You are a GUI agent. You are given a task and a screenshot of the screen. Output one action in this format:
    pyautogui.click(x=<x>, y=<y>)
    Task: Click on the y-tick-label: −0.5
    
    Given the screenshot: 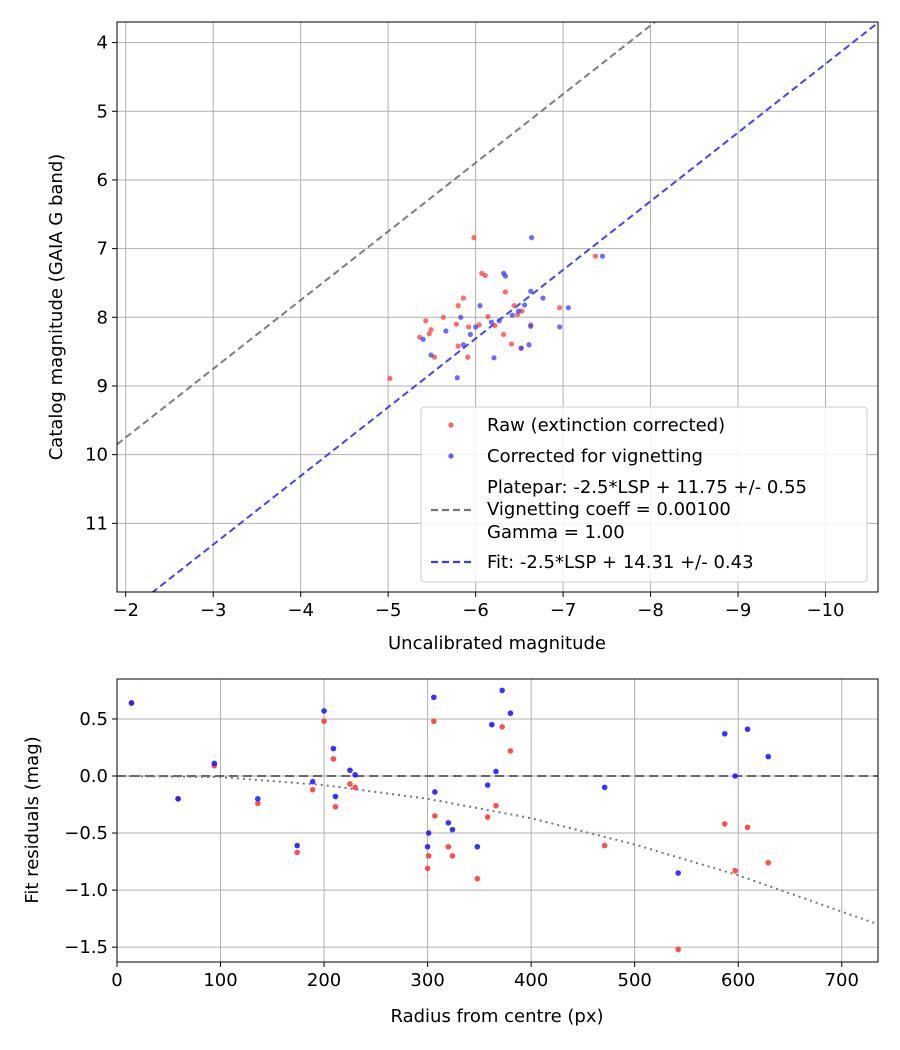 What is the action you would take?
    pyautogui.click(x=86, y=833)
    